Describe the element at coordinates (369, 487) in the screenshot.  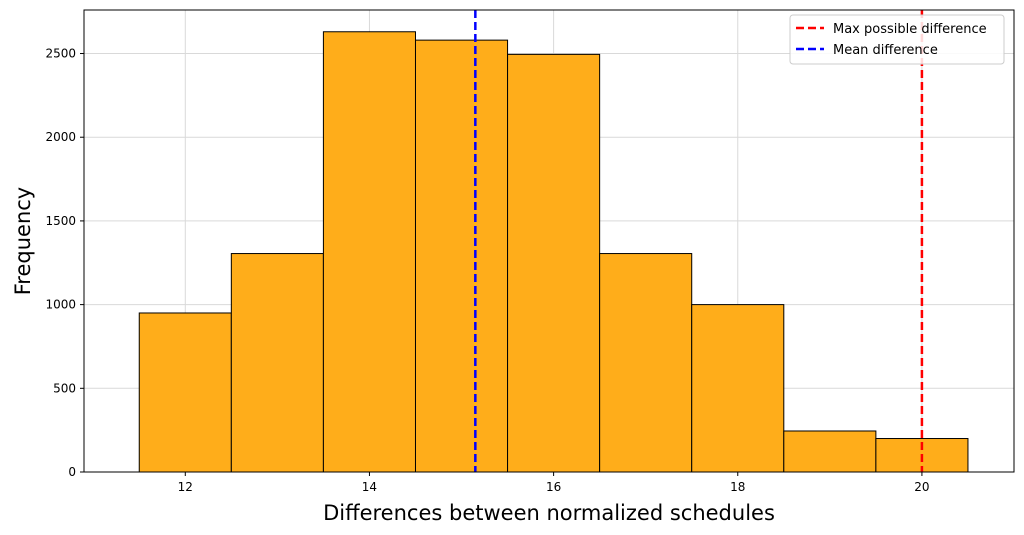
I see `x-tick-label: 14` at that location.